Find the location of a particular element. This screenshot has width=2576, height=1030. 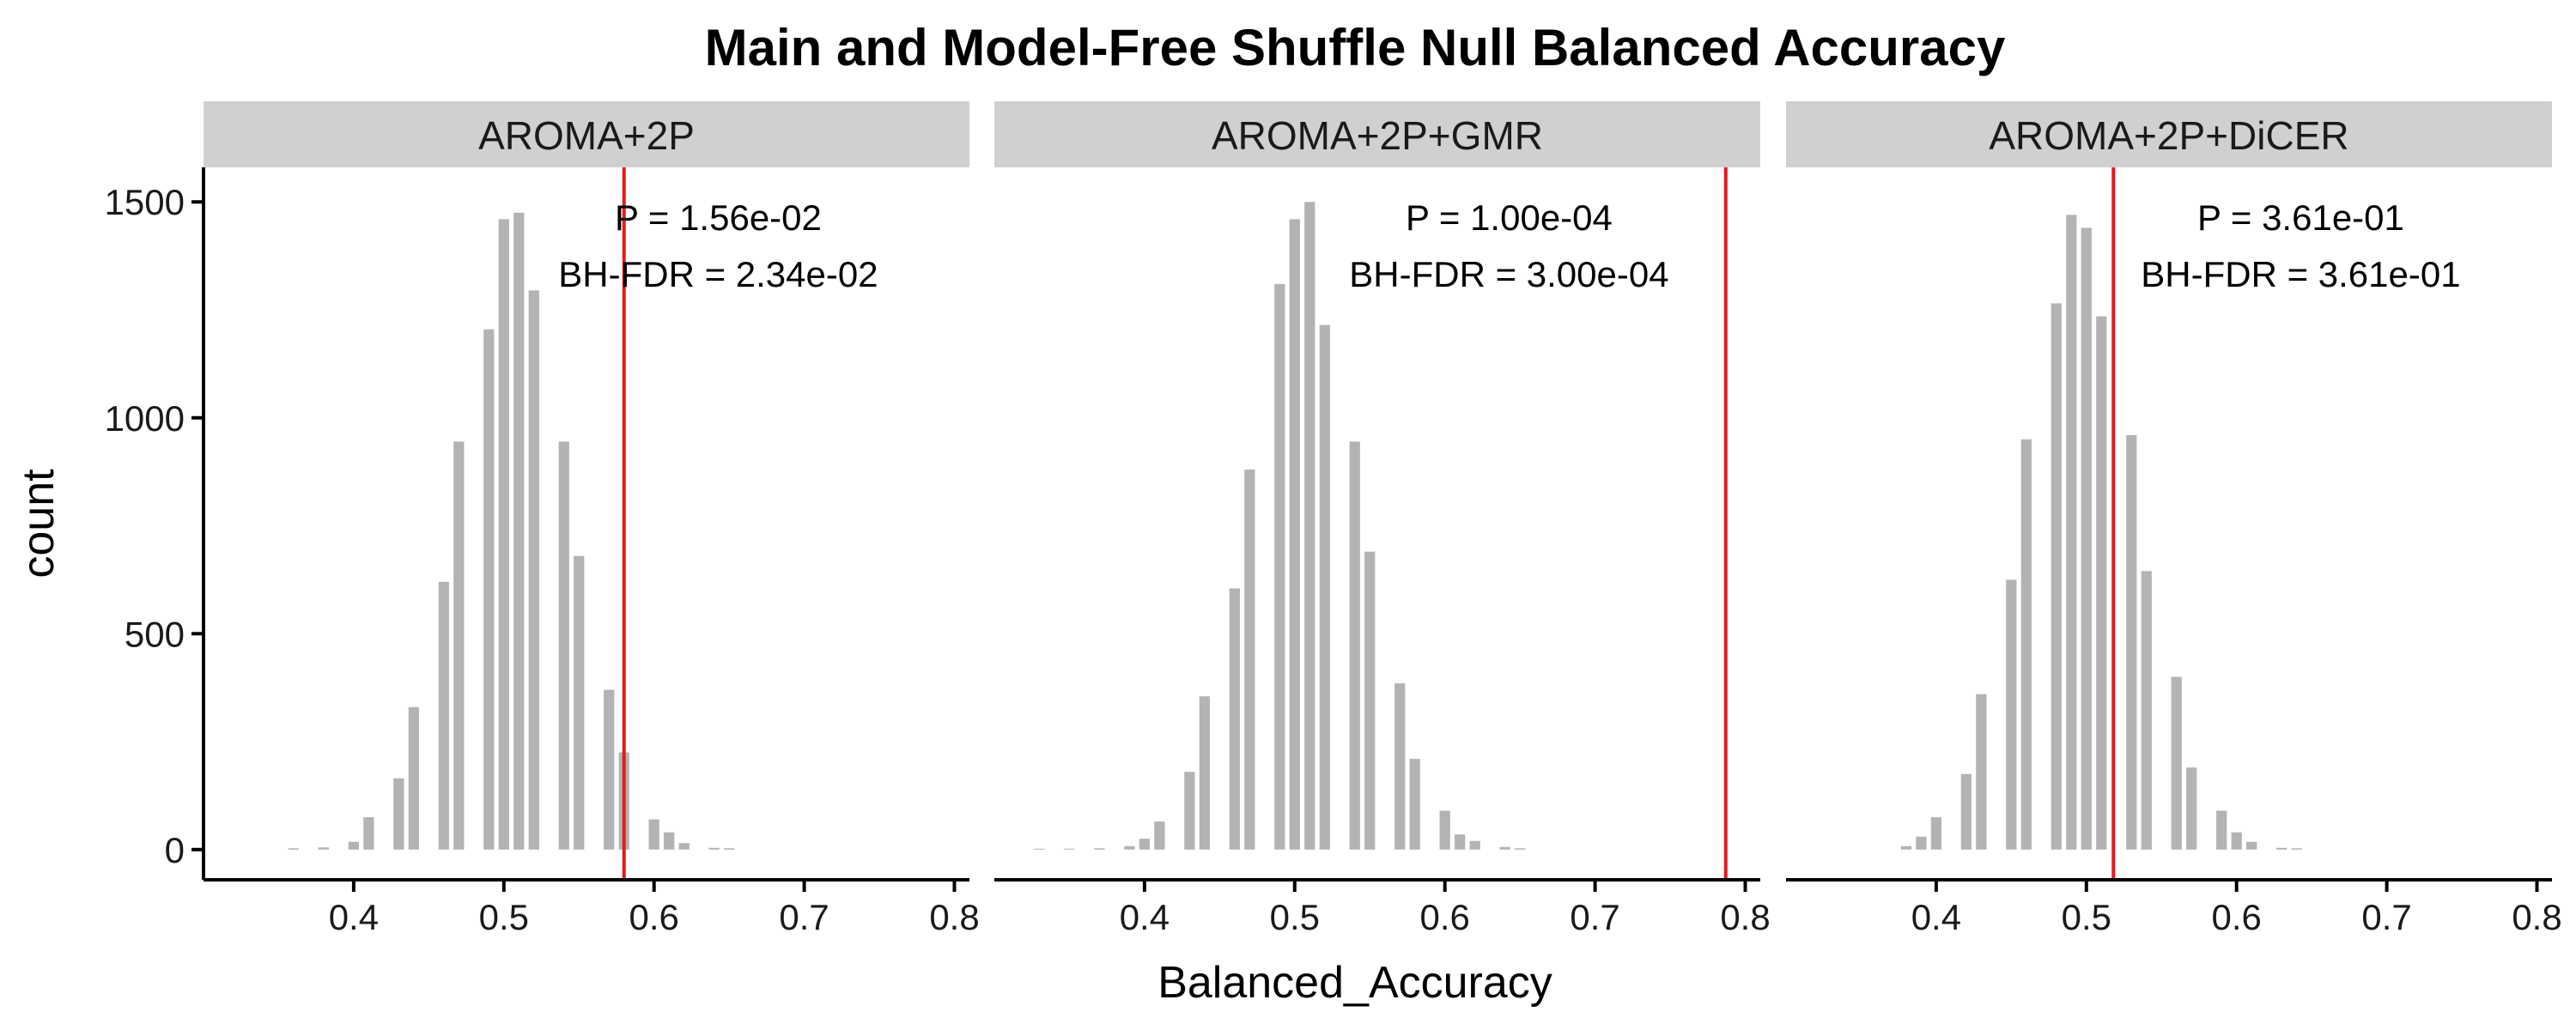

facet-strip-label: AROMA+2P is located at coordinates (587, 135).